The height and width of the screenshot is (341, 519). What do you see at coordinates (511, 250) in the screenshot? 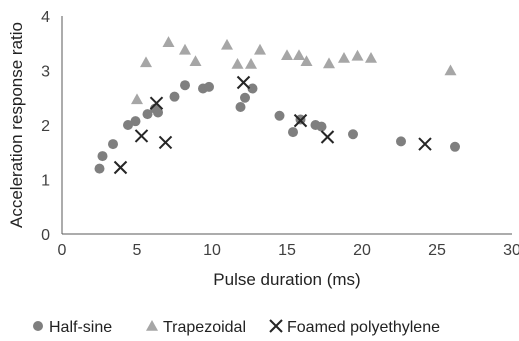
I see `x-tick-label: 30` at bounding box center [511, 250].